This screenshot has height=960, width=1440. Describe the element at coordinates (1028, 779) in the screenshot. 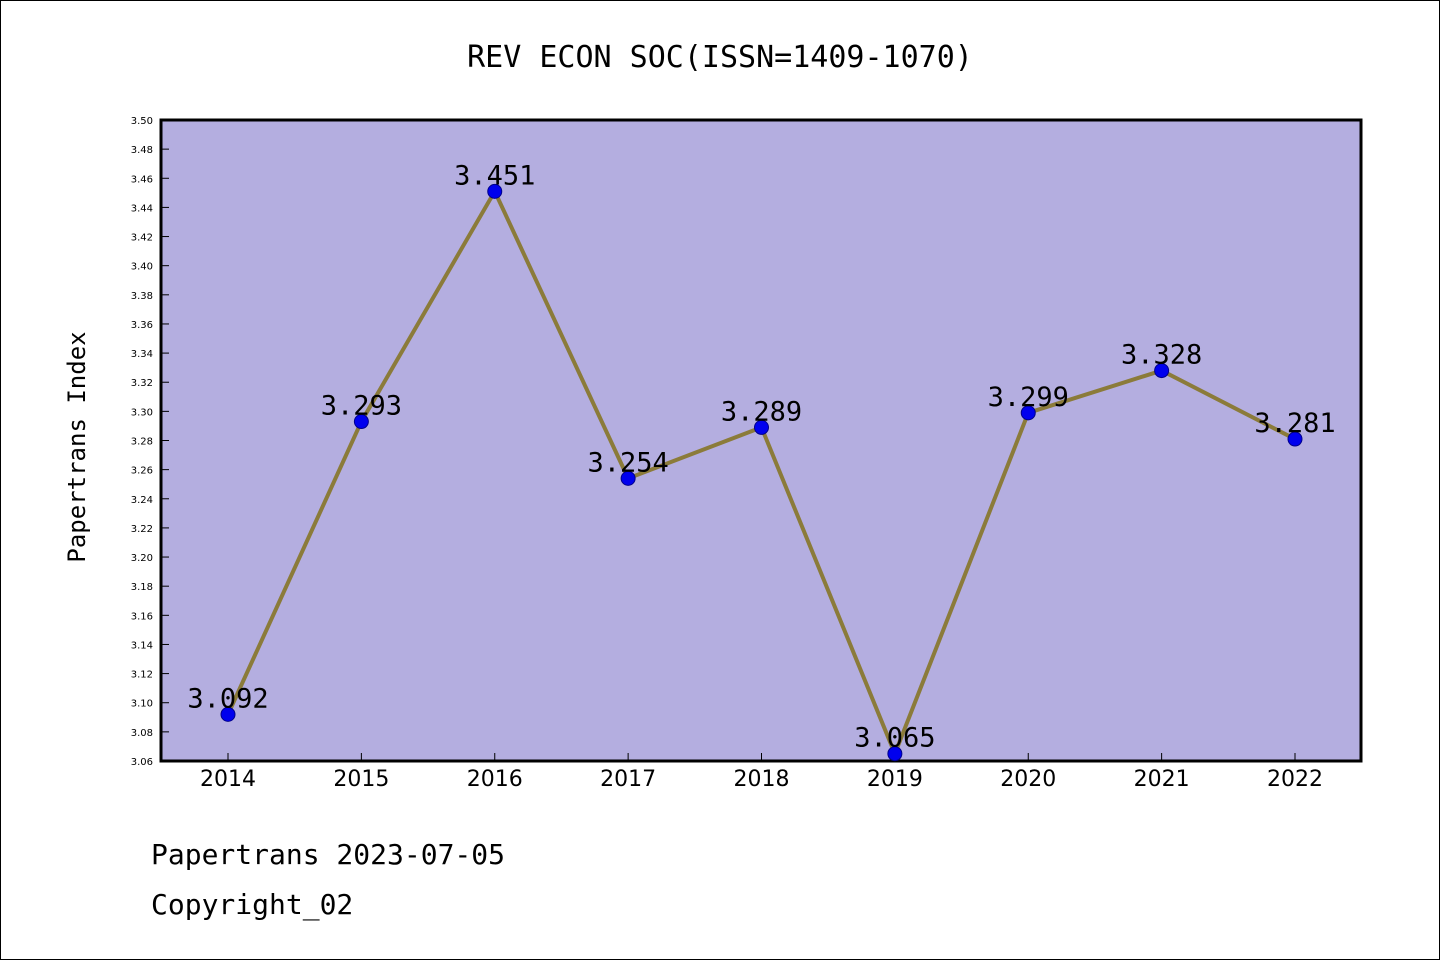

I see `x-tick-label: 2020` at that location.